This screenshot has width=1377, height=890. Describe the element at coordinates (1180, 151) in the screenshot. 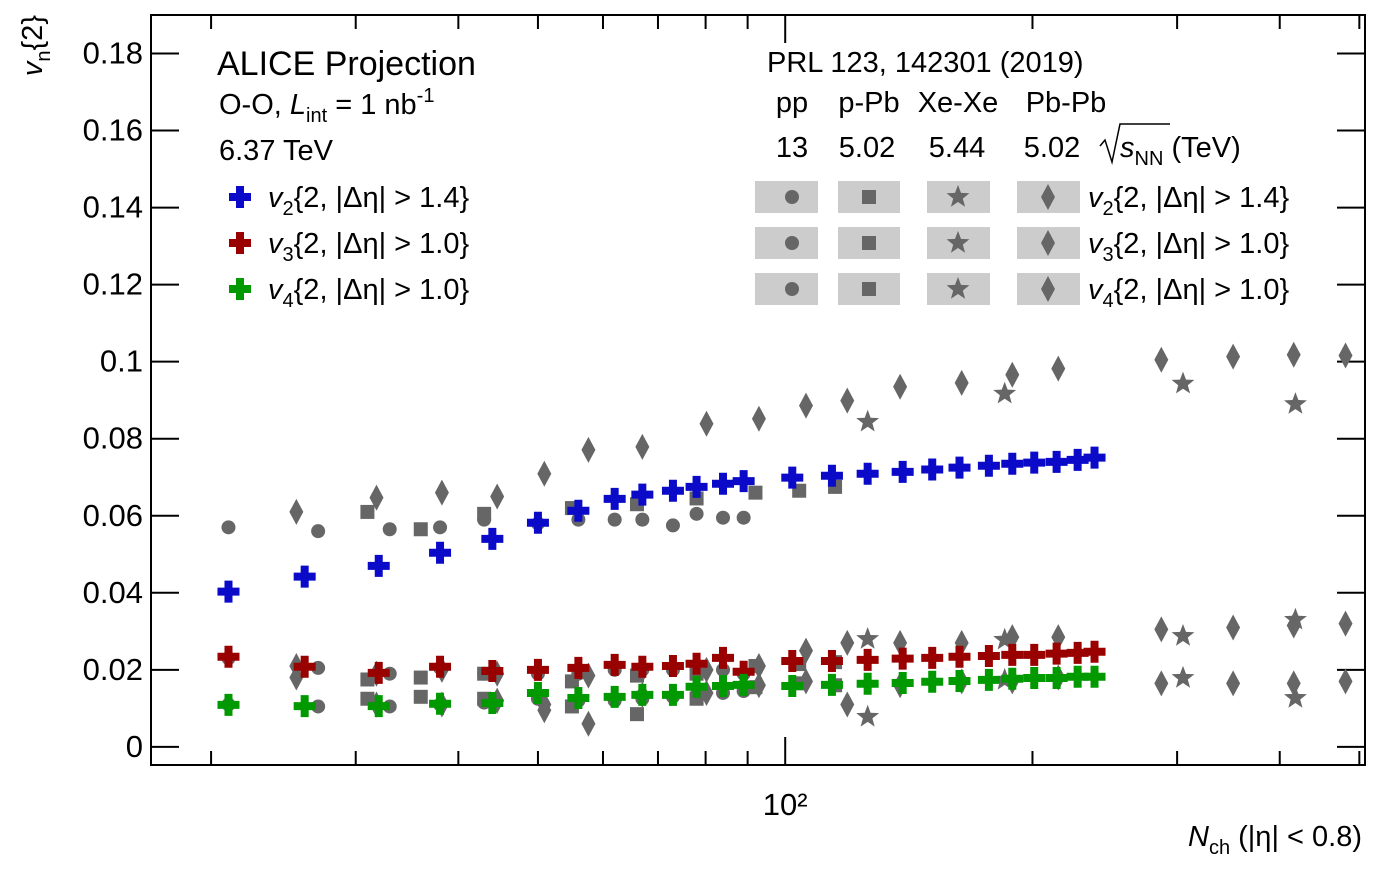

I see `energy-unit: sNN (TeV)` at that location.